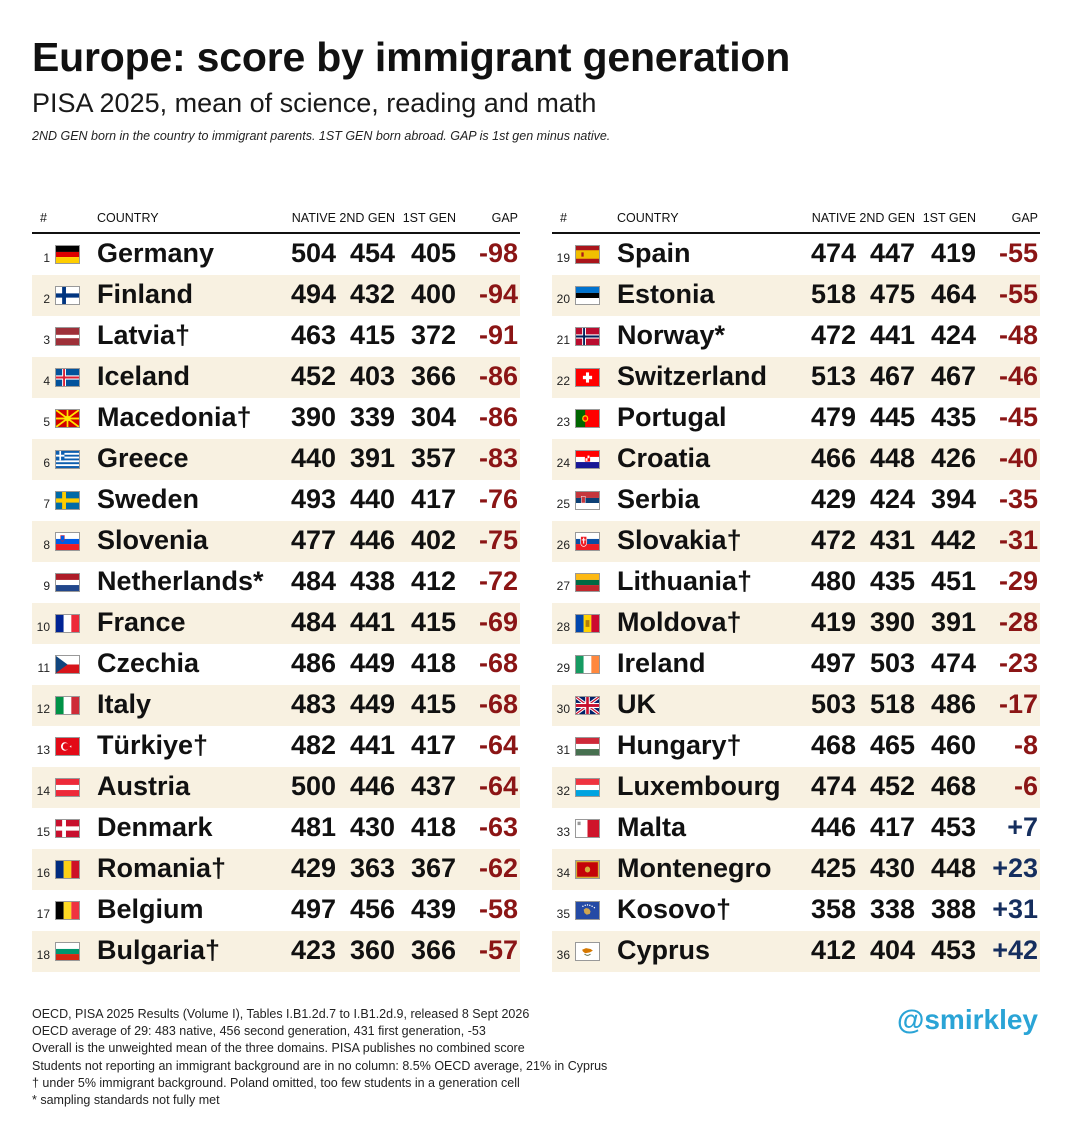 This screenshot has height=1137, width=1070. I want to click on gap-value: -91, so click(498, 335).